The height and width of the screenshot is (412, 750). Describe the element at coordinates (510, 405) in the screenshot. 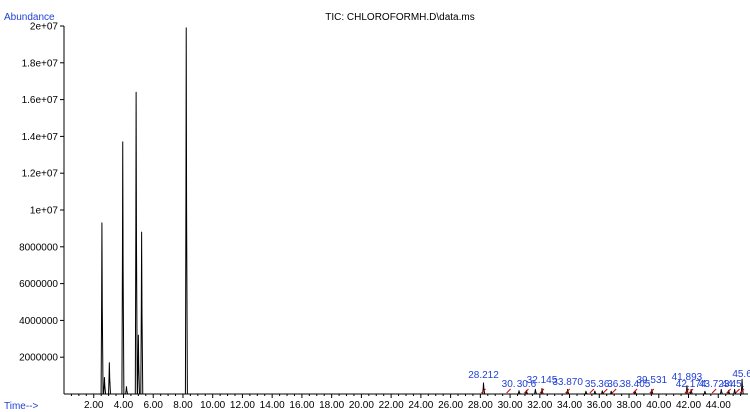

I see `x-tick-label: 30.00` at that location.